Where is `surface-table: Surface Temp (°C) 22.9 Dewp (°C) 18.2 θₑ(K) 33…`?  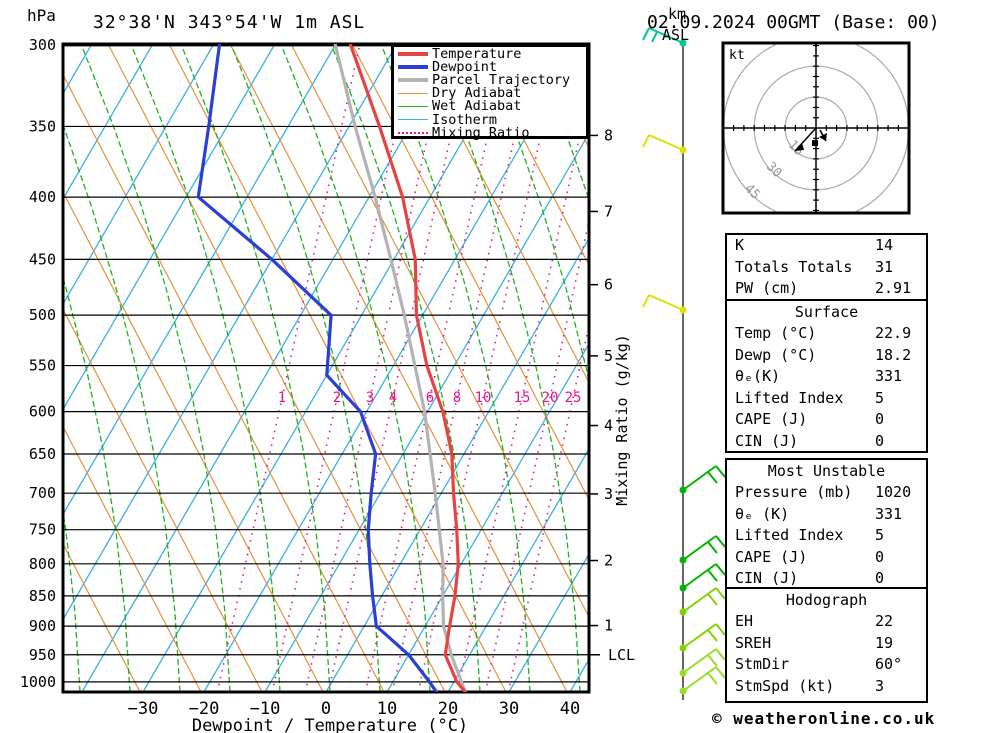 surface-table: Surface Temp (°C) 22.9 Dewp (°C) 18.2 θₑ(K) 33… is located at coordinates (826, 376).